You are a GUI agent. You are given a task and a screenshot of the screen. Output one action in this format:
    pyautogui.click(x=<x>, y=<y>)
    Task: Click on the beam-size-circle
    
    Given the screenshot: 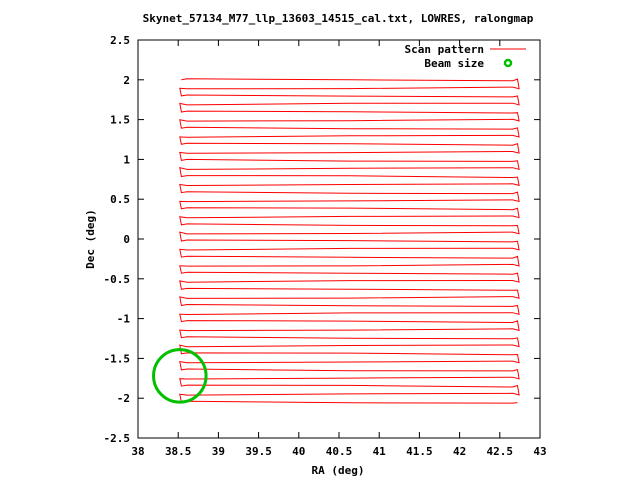 What is the action you would take?
    pyautogui.click(x=180, y=376)
    